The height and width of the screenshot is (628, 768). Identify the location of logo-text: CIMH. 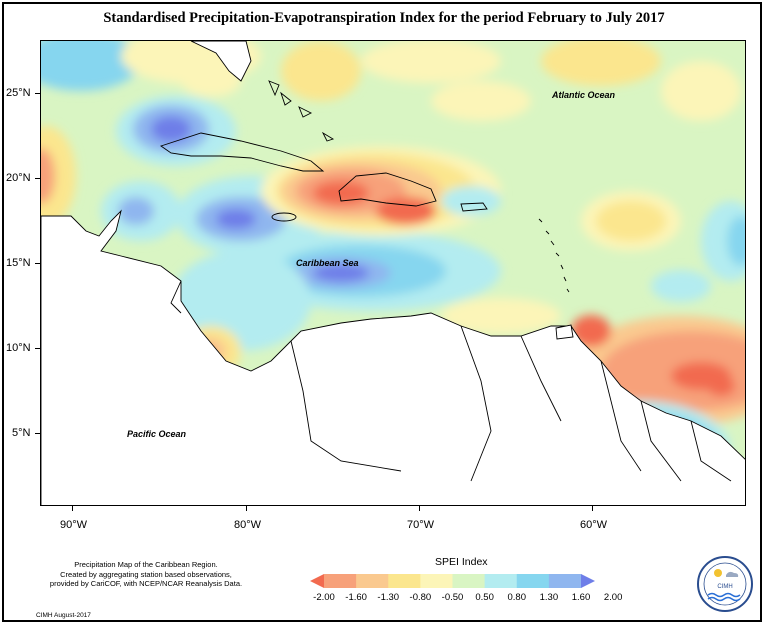
(724, 587).